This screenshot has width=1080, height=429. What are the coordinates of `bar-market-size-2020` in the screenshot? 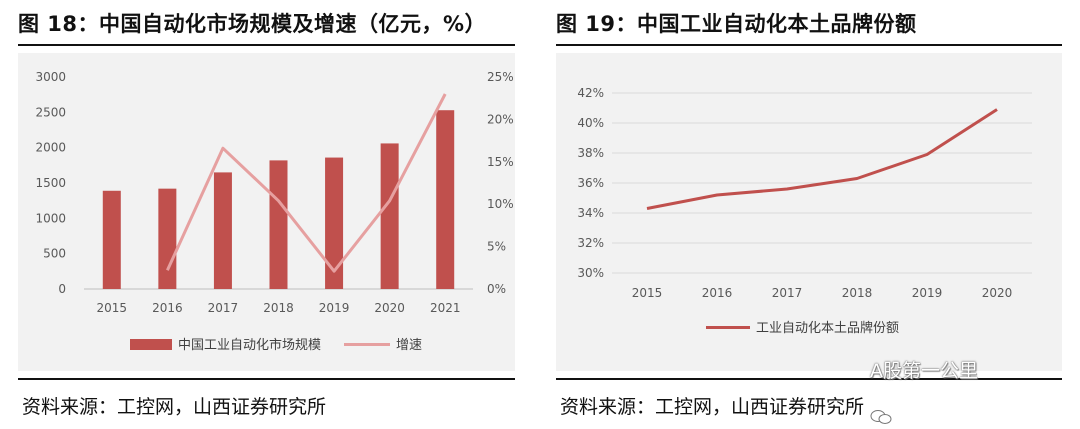 It's located at (389, 216).